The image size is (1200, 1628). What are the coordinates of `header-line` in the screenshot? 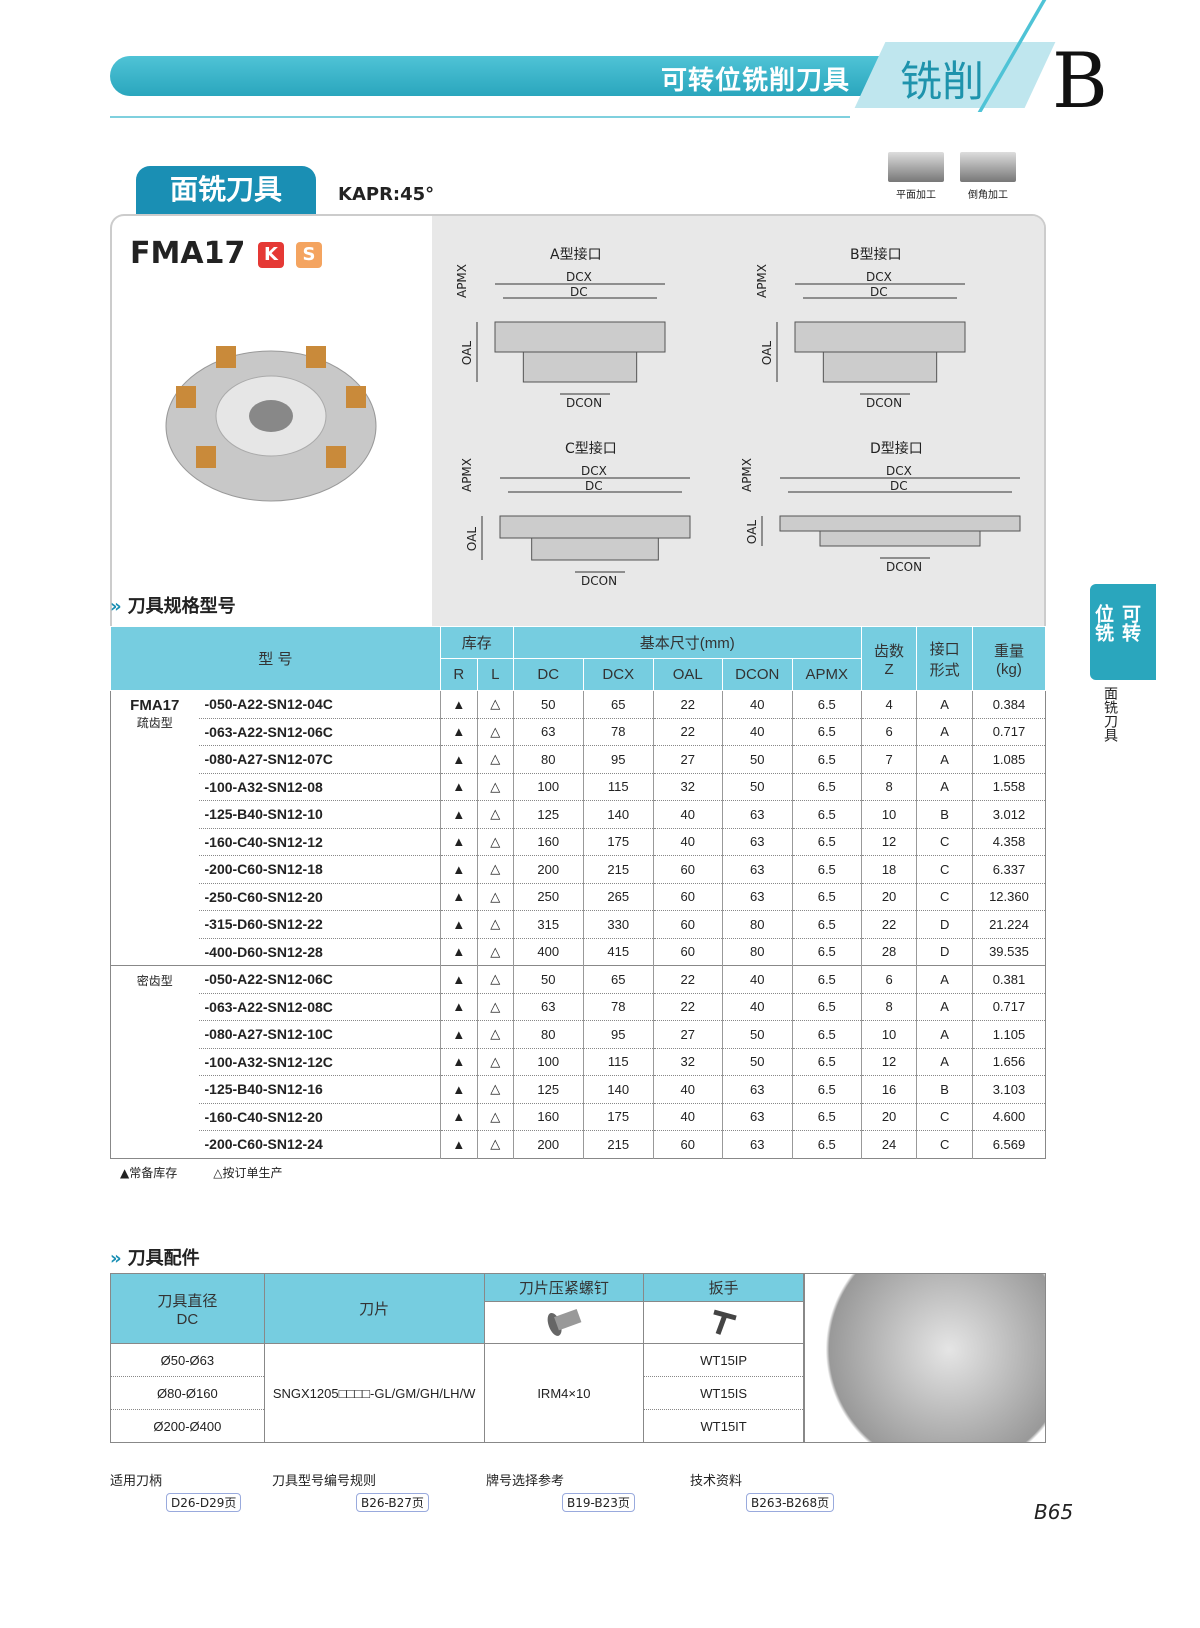 It's located at (480, 117).